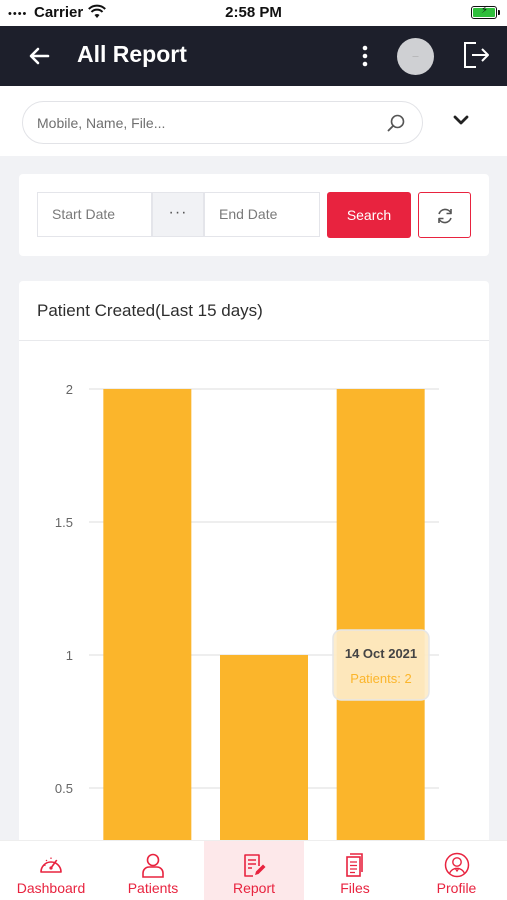 Image resolution: width=507 pixels, height=900 pixels. Describe the element at coordinates (355, 888) in the screenshot. I see `tab-label: Files` at that location.